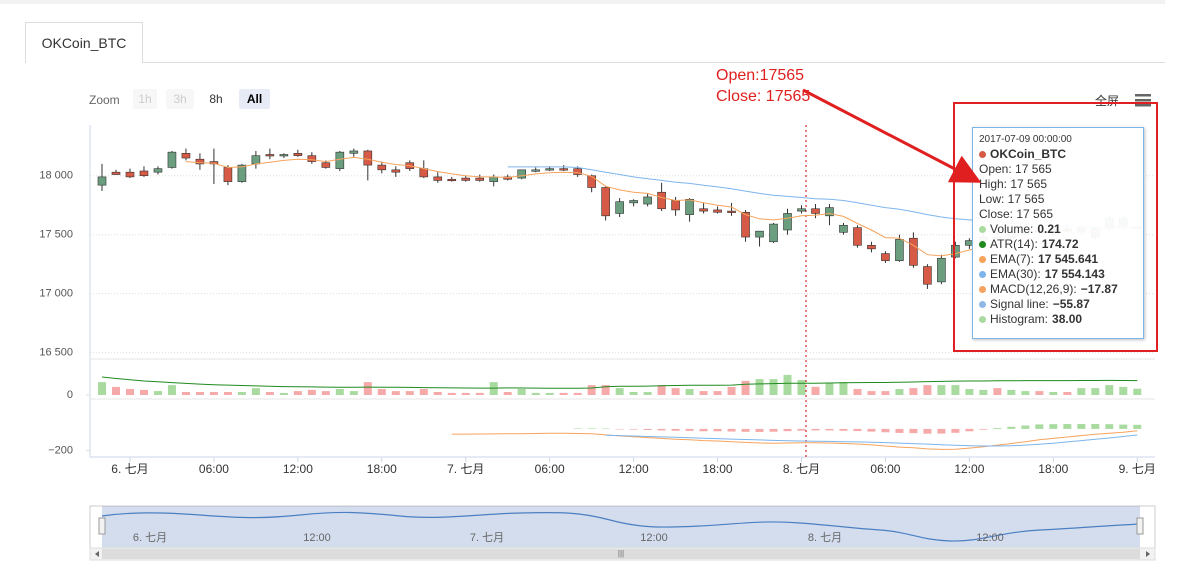  Describe the element at coordinates (145, 99) in the screenshot. I see `zoom-button: 1h` at that location.